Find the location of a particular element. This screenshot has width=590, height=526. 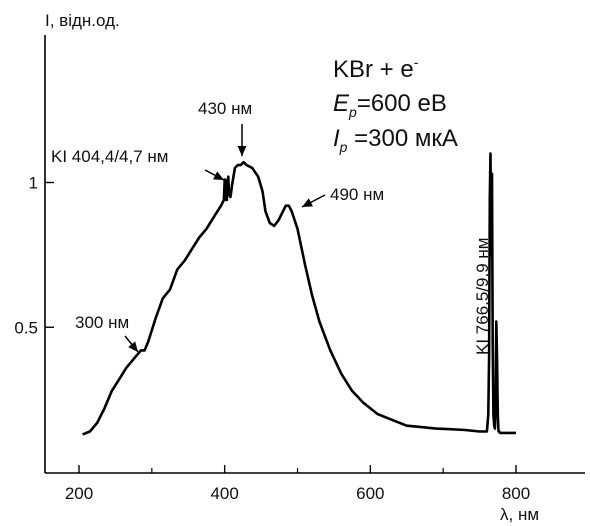

annotation-490: 490 нм is located at coordinates (357, 194).